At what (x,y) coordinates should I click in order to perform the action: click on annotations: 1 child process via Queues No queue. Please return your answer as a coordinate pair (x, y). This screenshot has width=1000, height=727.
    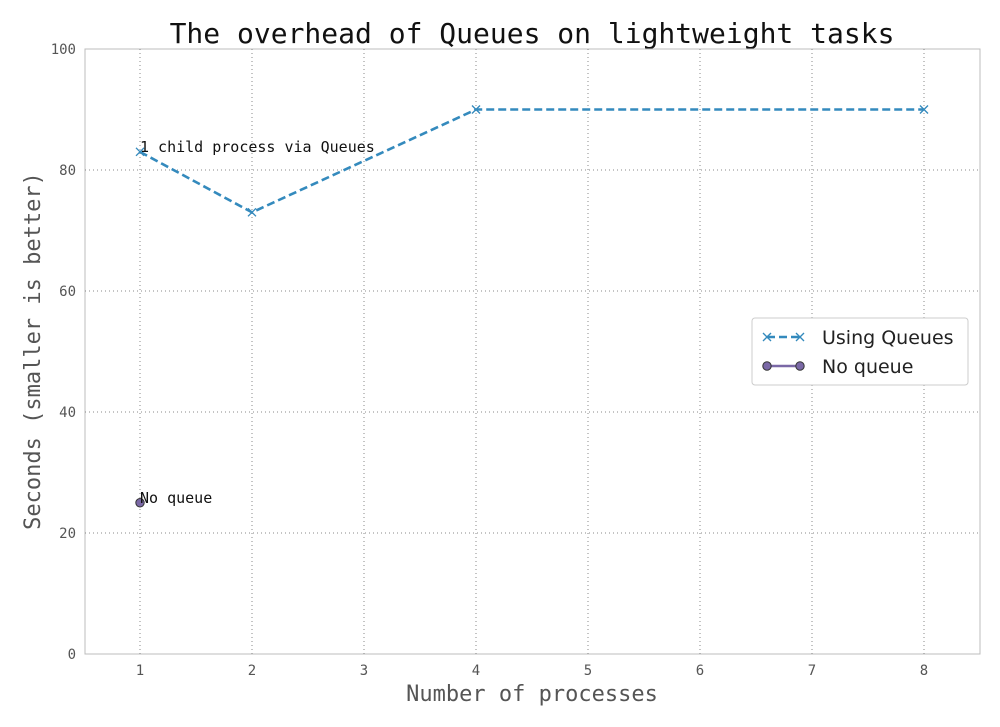
    Looking at the image, I should click on (257, 322).